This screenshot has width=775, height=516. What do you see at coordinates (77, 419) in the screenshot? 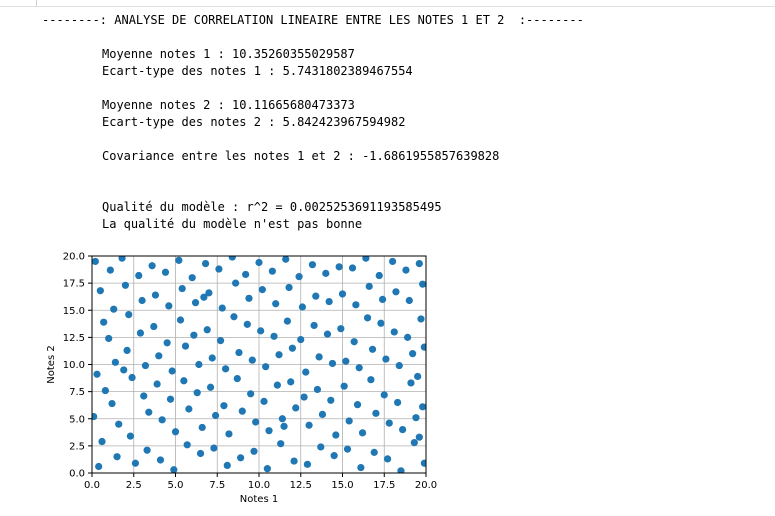
I see `y-tick-label: 5.0` at bounding box center [77, 419].